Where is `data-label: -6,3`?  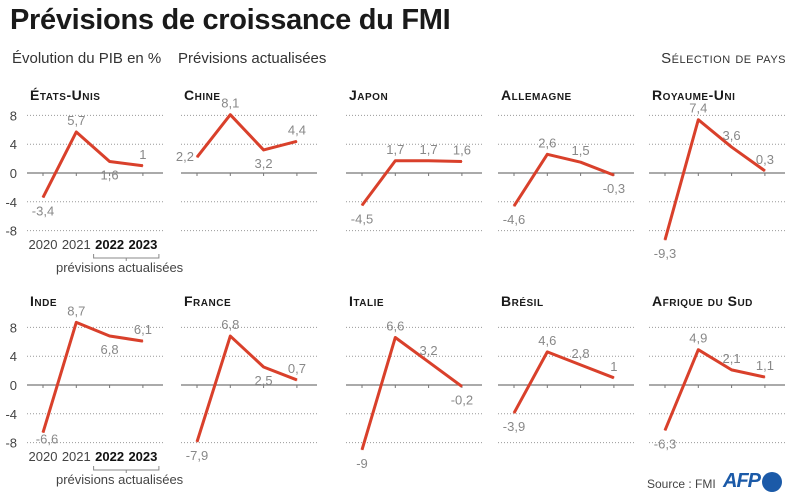
data-label: -6,3 is located at coordinates (665, 443).